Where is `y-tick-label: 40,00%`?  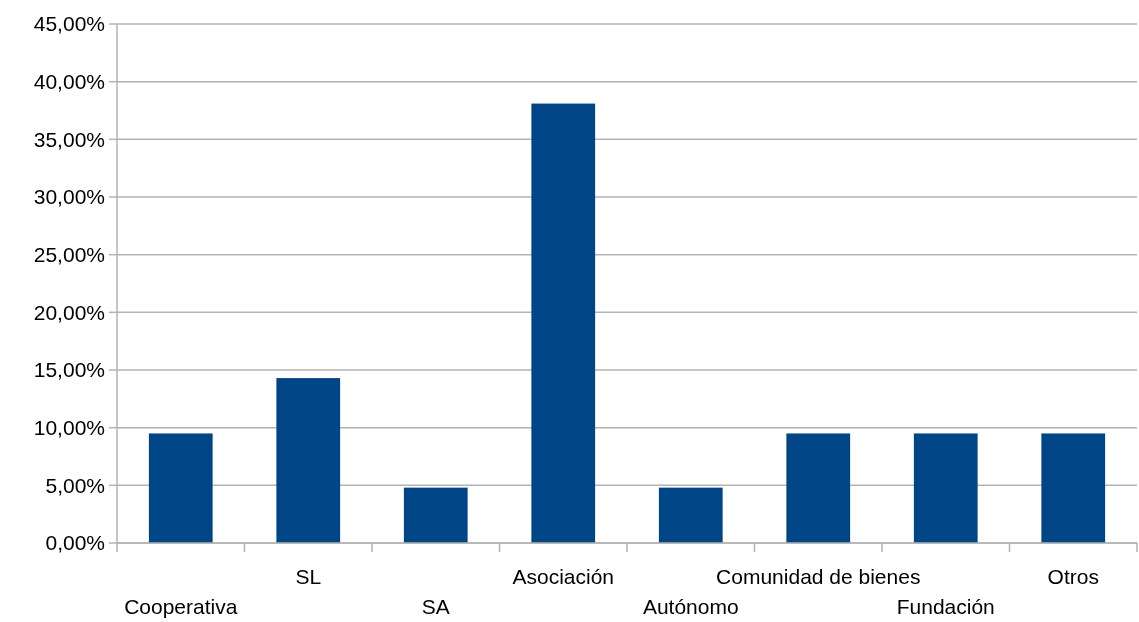 y-tick-label: 40,00% is located at coordinates (69, 82).